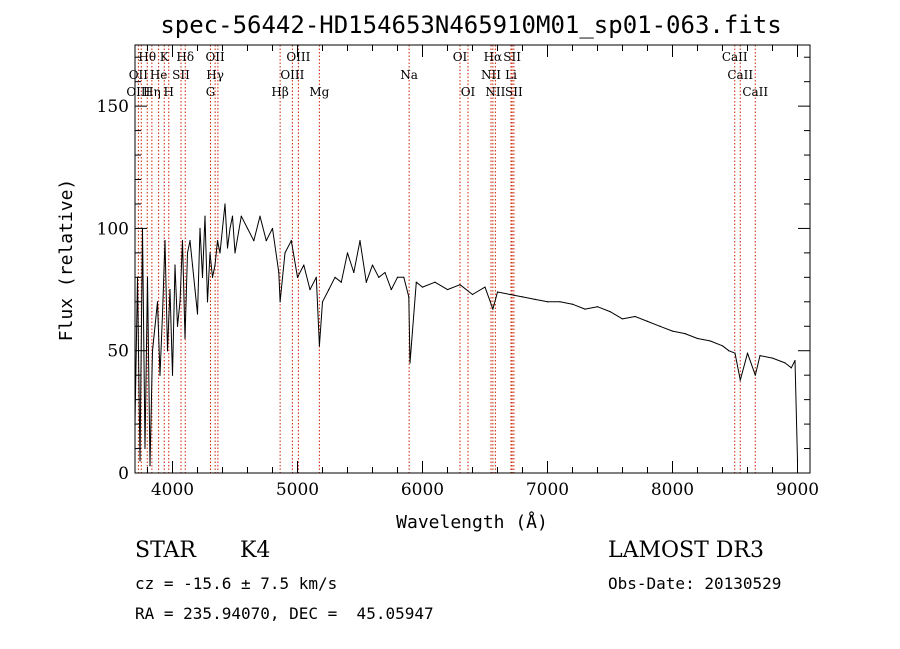 This screenshot has height=649, width=900. I want to click on line-label-8: CaII, so click(735, 57).